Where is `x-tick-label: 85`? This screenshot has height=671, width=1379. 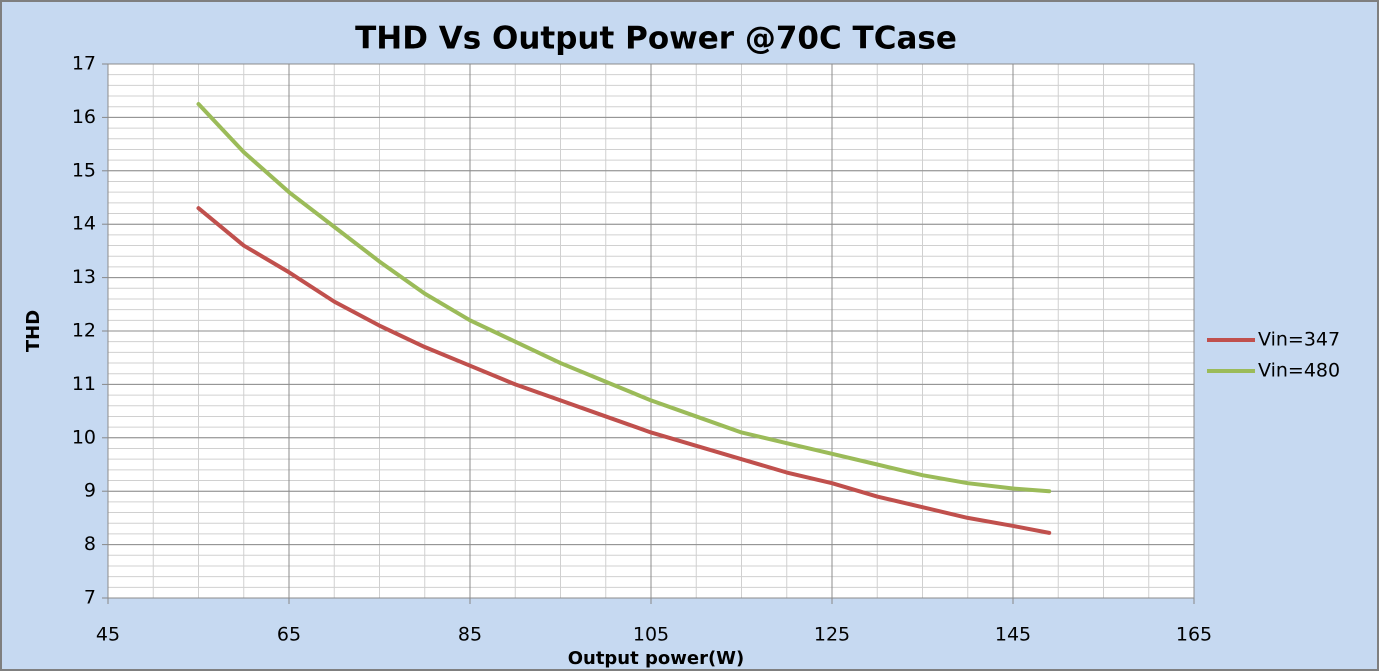
x-tick-label: 85 is located at coordinates (470, 635).